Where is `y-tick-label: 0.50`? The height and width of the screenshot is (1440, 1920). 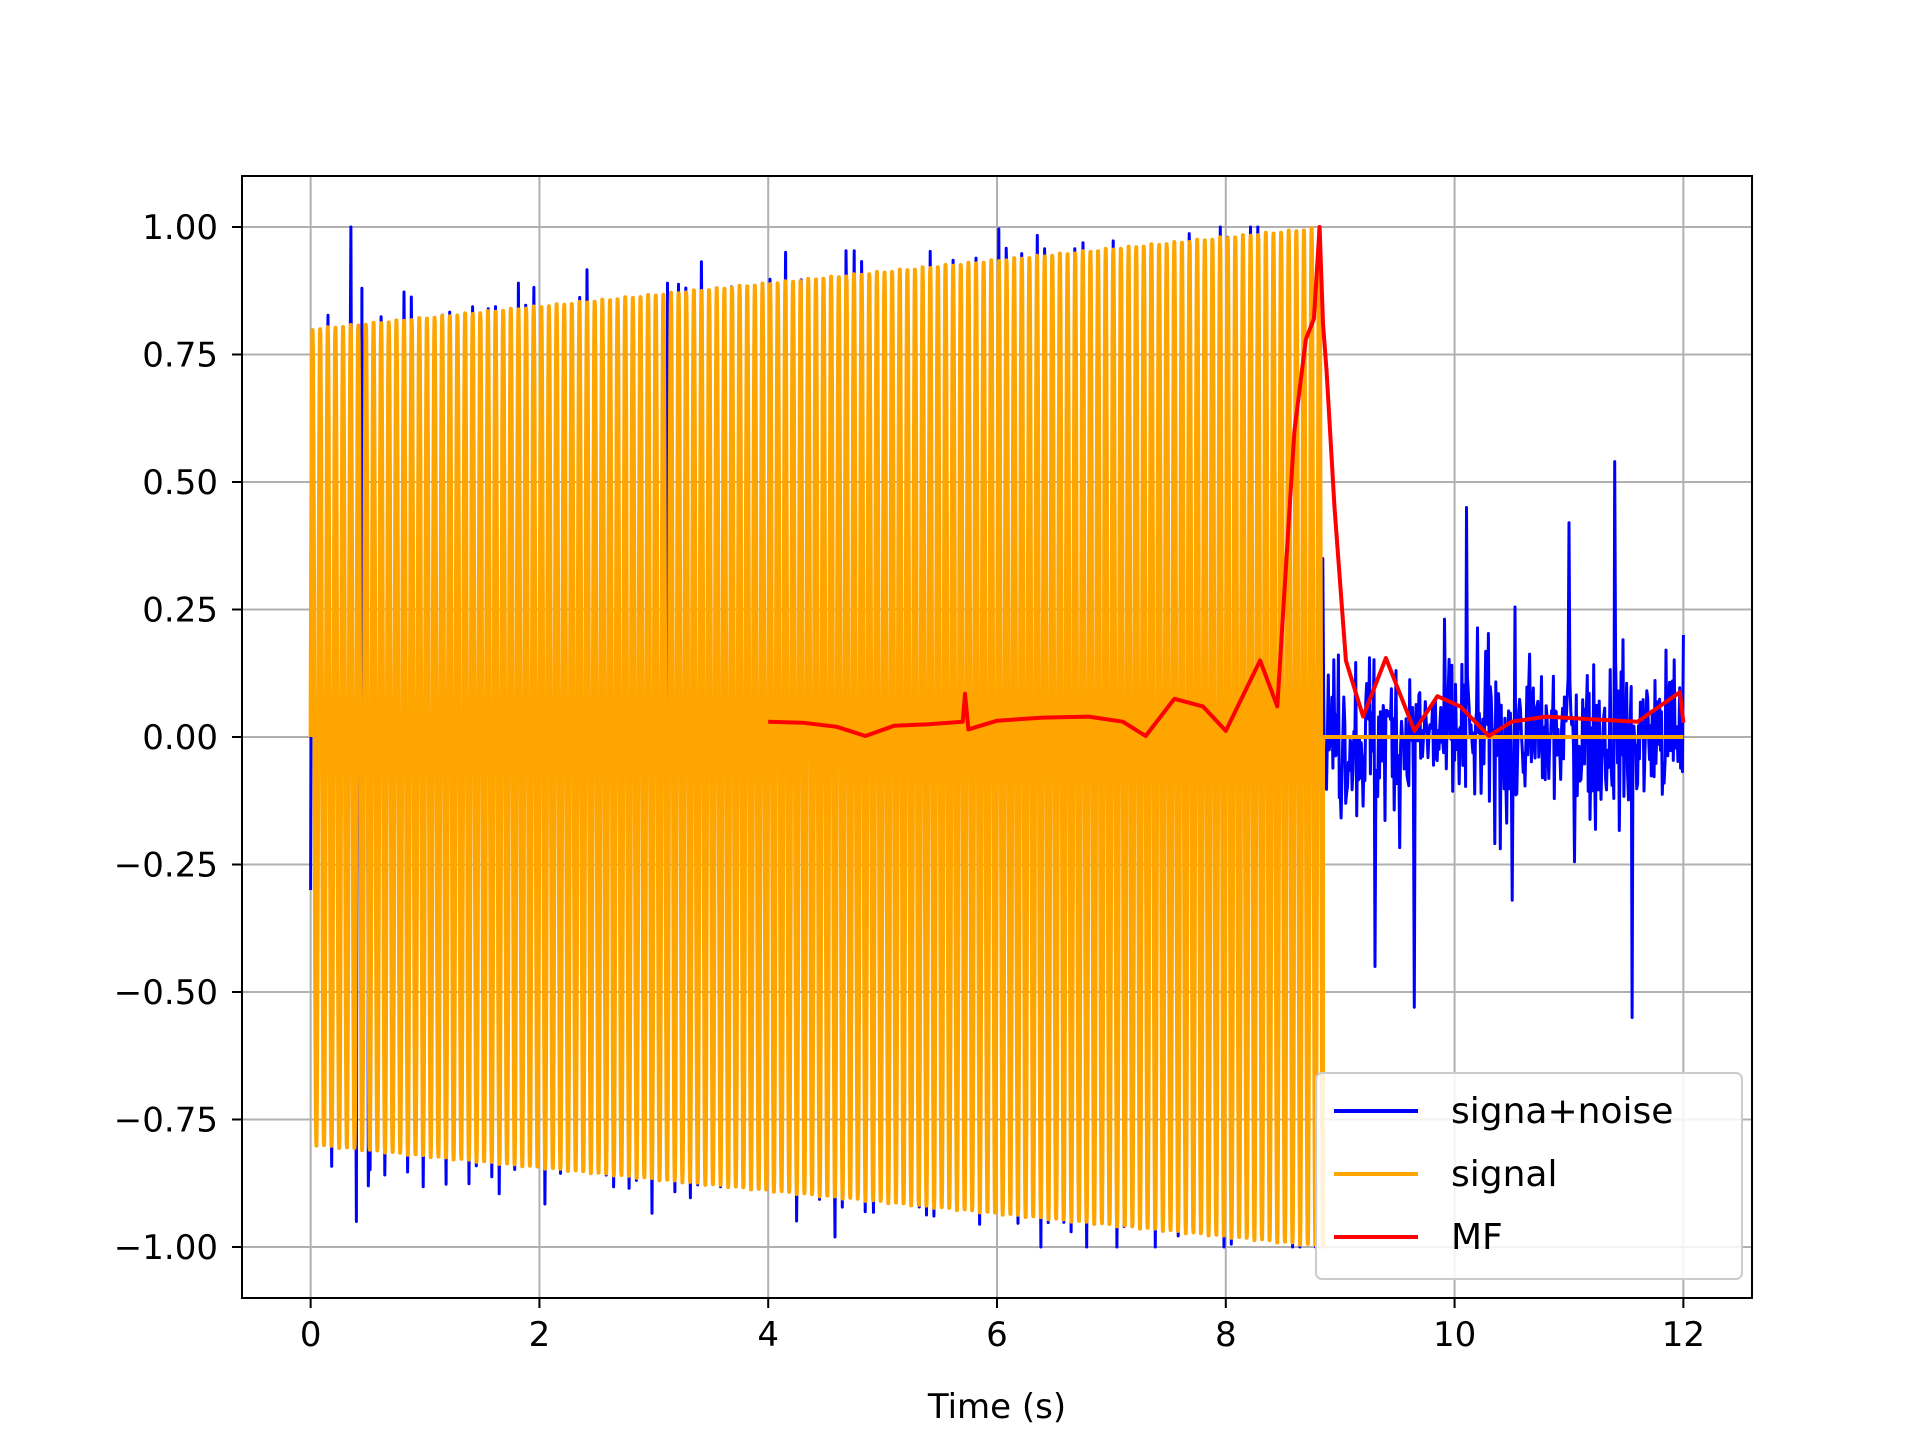
y-tick-label: 0.50 is located at coordinates (180, 483).